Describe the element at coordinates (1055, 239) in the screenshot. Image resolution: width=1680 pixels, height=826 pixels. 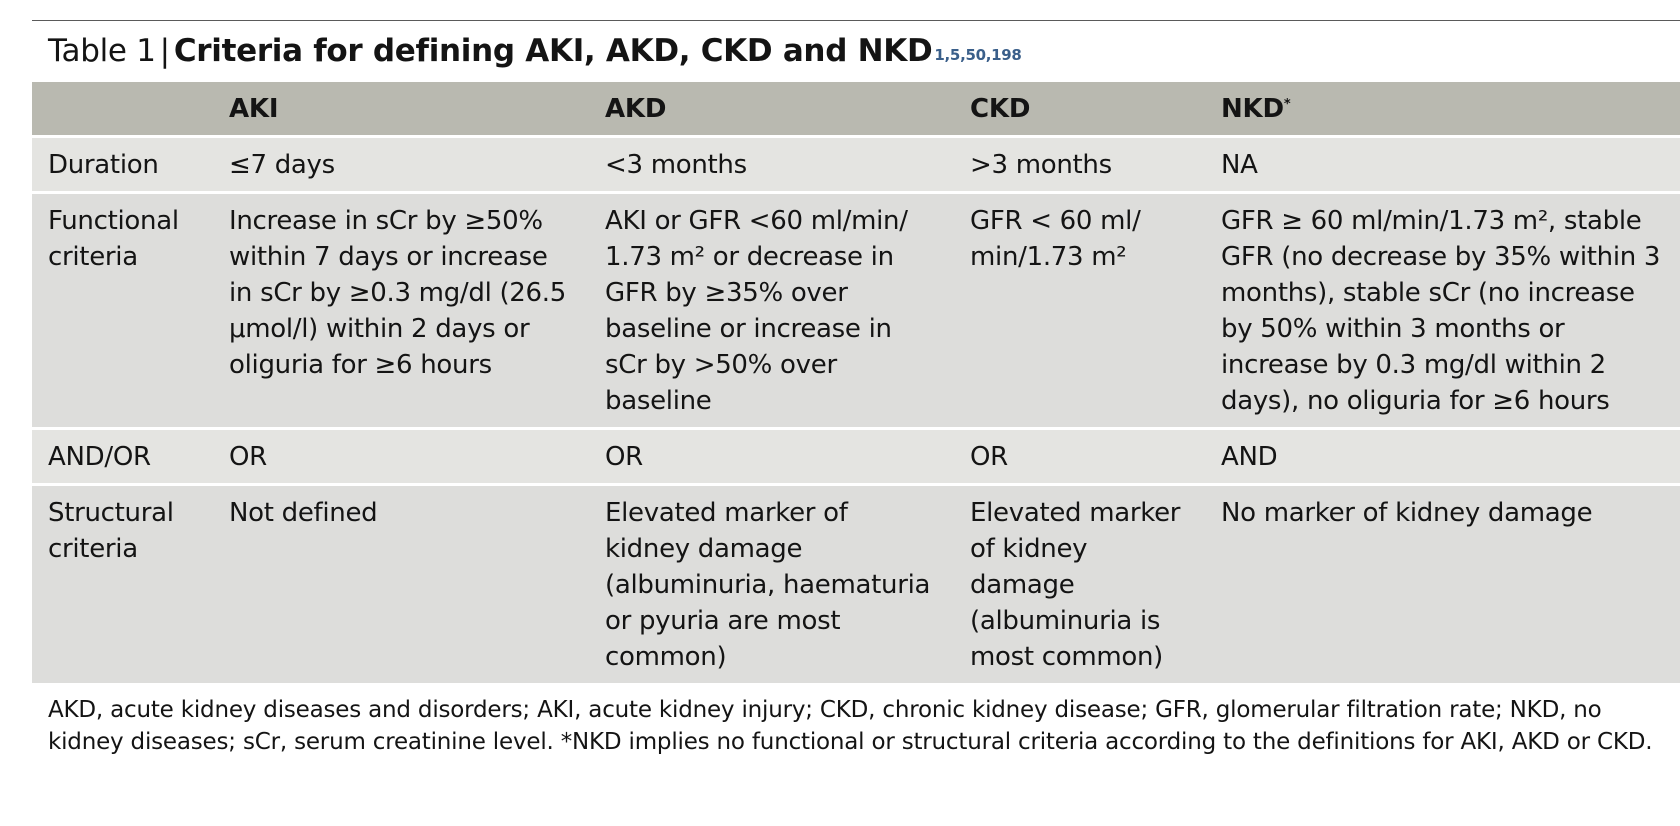
I see `cell-ckd: GFR < 60 ml/ min/1.73 m²` at that location.